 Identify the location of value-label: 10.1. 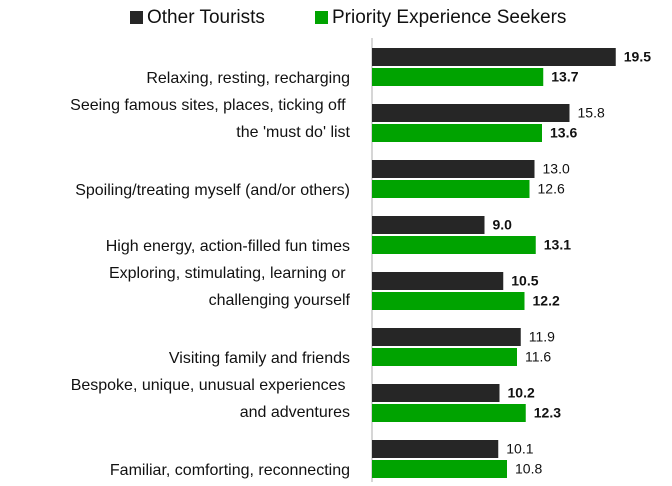
(519, 449).